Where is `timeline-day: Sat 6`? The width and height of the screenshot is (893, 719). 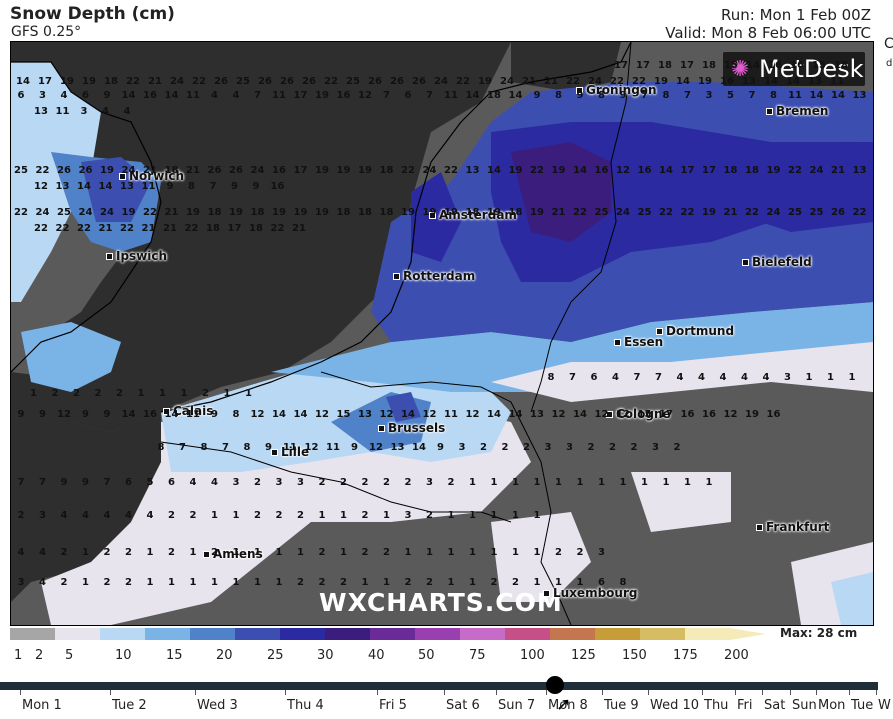
timeline-day: Sat 6 is located at coordinates (463, 705).